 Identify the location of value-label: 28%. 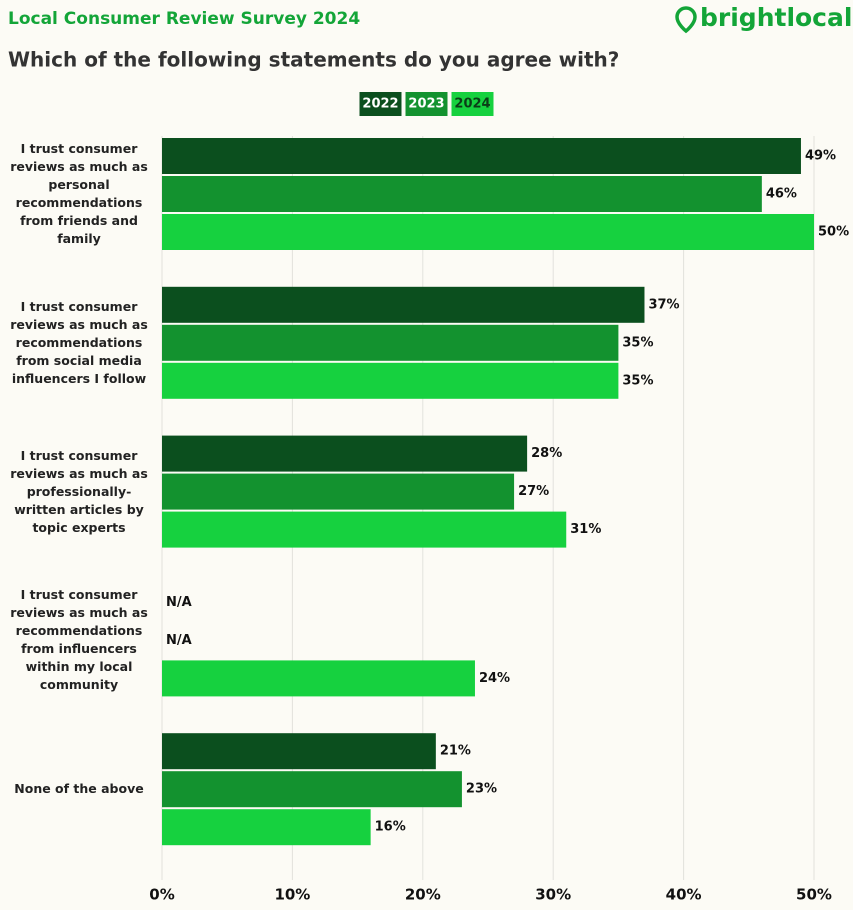
(546, 453).